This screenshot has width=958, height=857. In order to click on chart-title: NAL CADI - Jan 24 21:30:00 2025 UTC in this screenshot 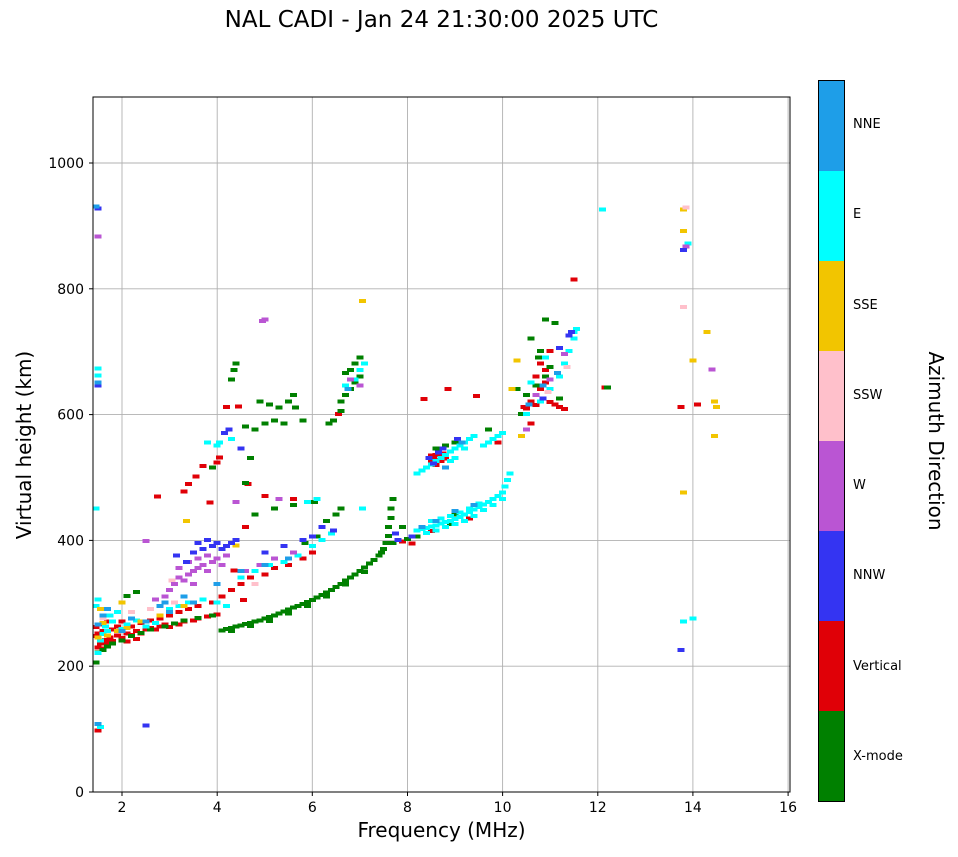, I will do `click(441, 20)`.